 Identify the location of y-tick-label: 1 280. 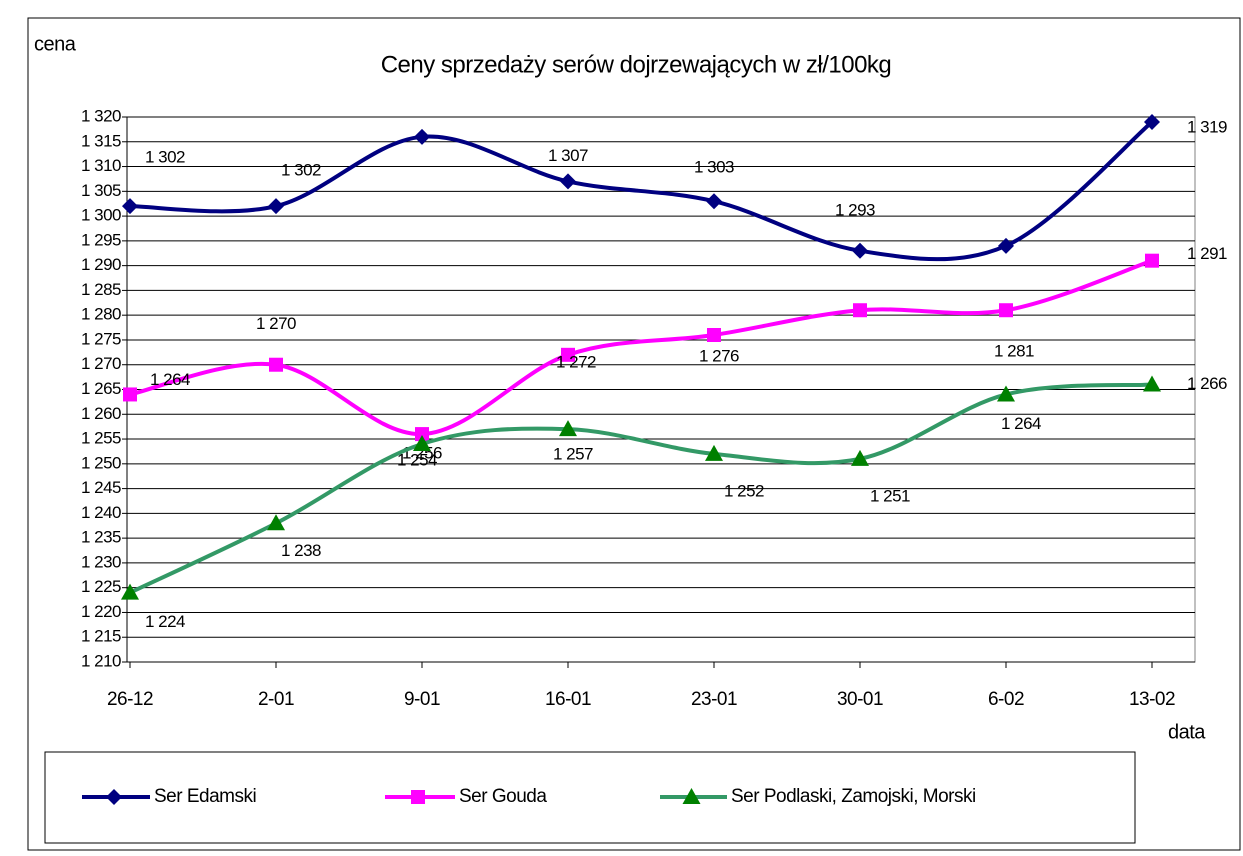
(101, 314).